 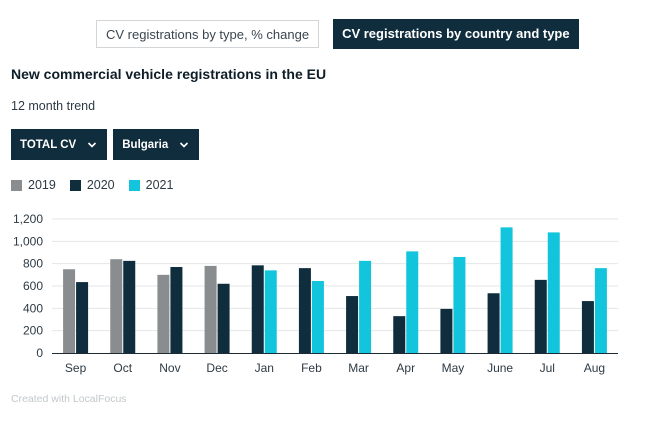 I want to click on y-tick-label: 0, so click(x=39, y=353).